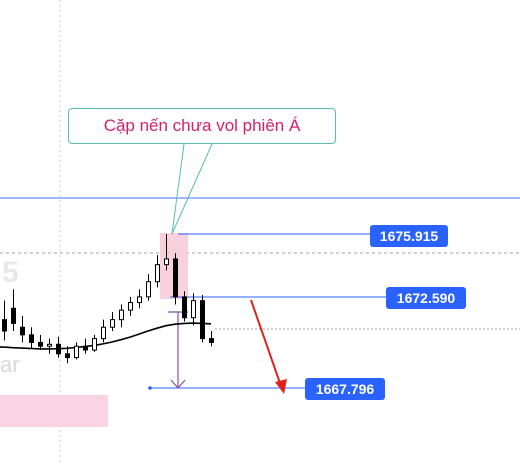 This screenshot has height=464, width=520. What do you see at coordinates (10, 272) in the screenshot?
I see `watermark-glyph-top: 5` at bounding box center [10, 272].